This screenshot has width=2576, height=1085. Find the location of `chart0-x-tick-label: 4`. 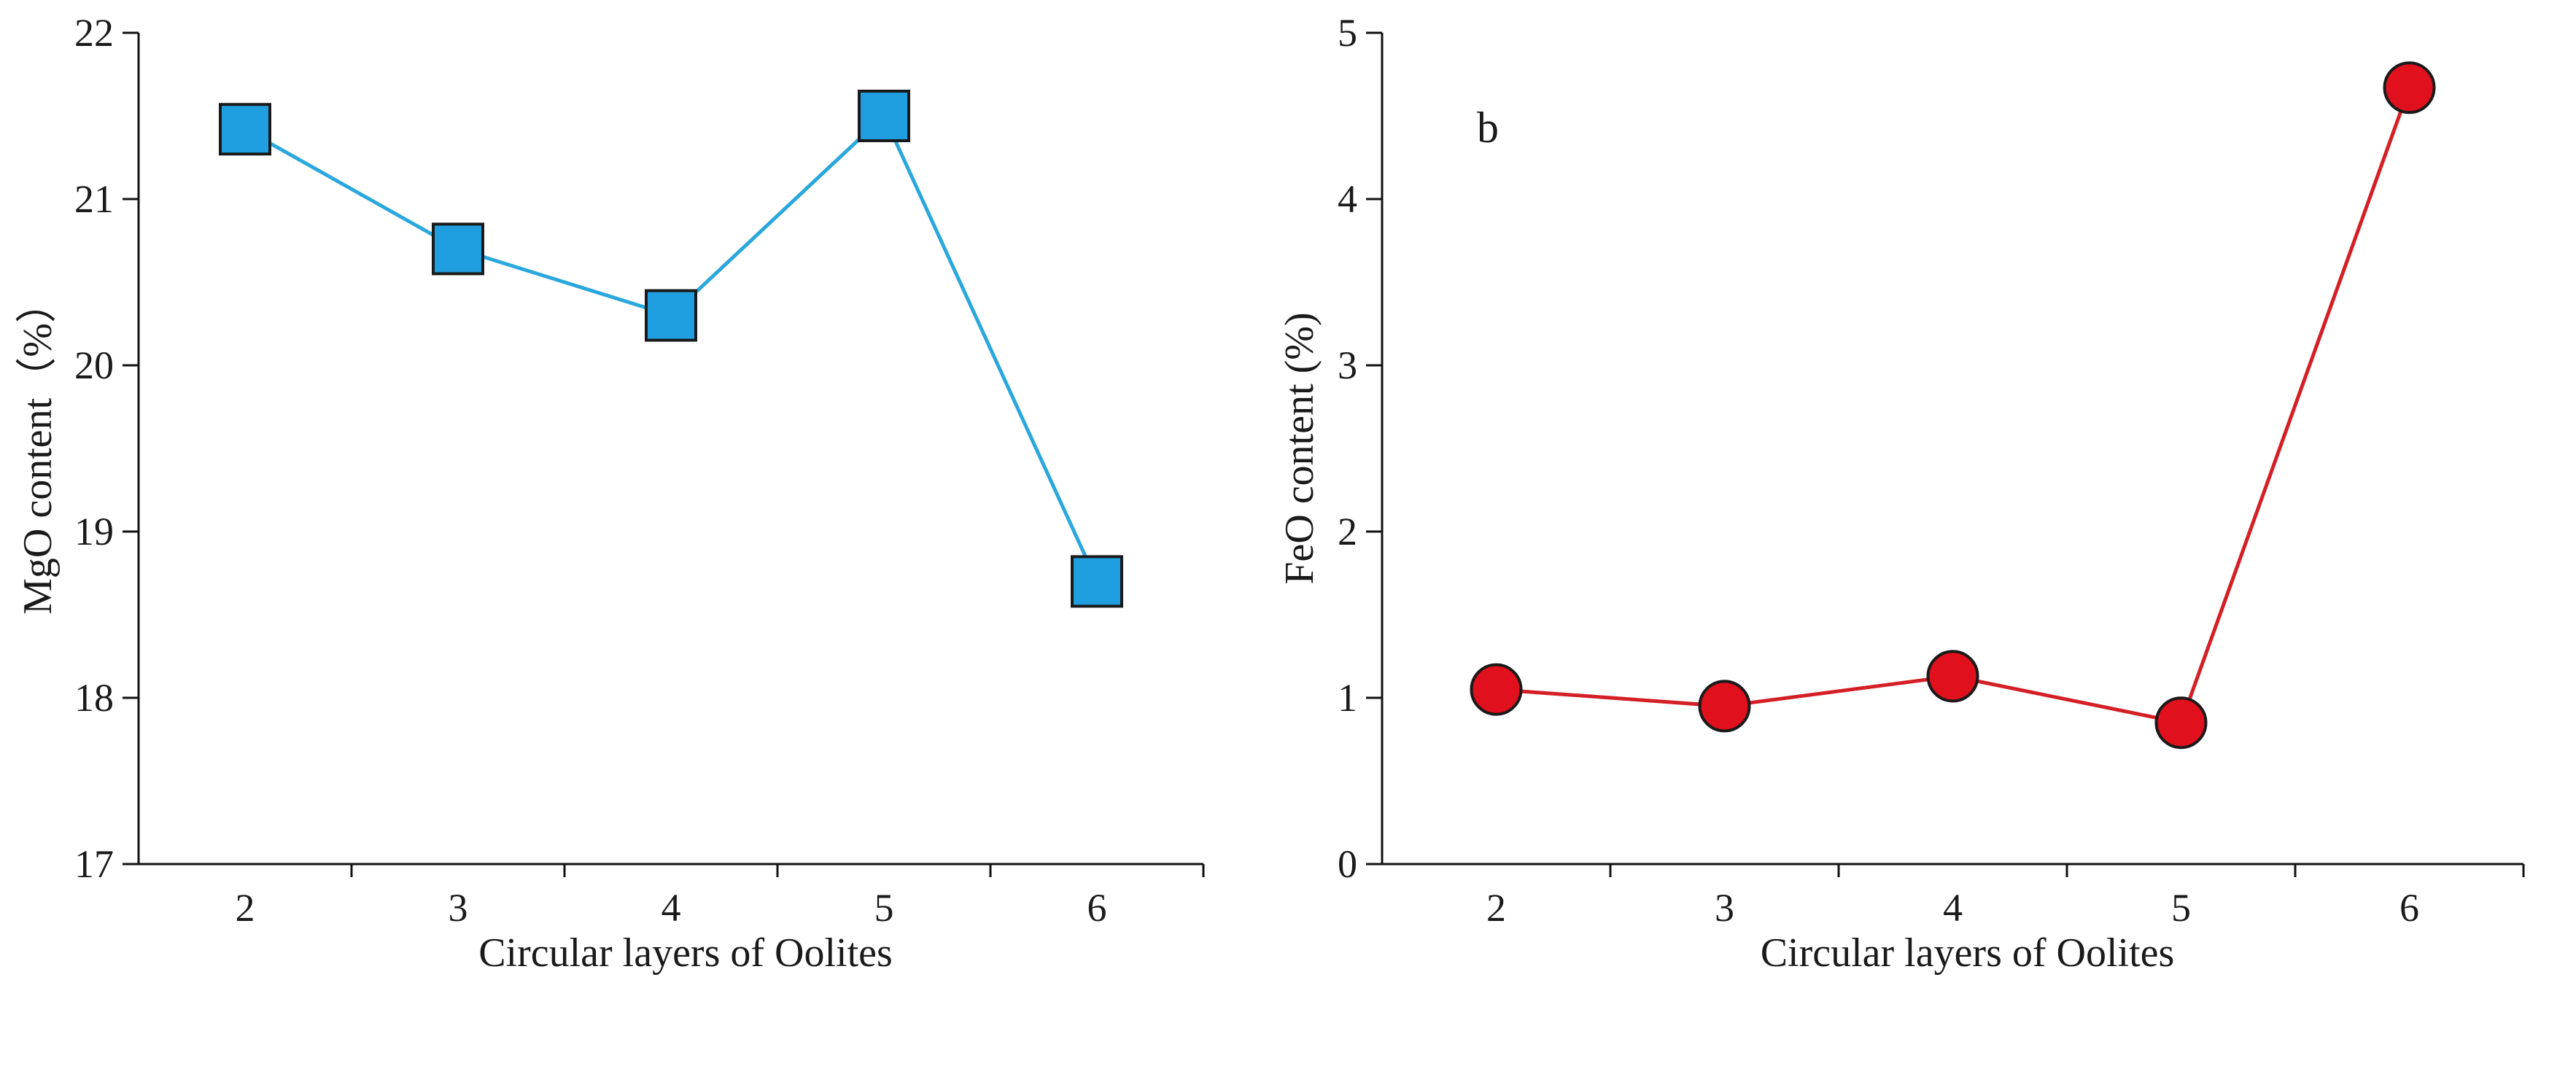

chart0-x-tick-label: 4 is located at coordinates (672, 908).